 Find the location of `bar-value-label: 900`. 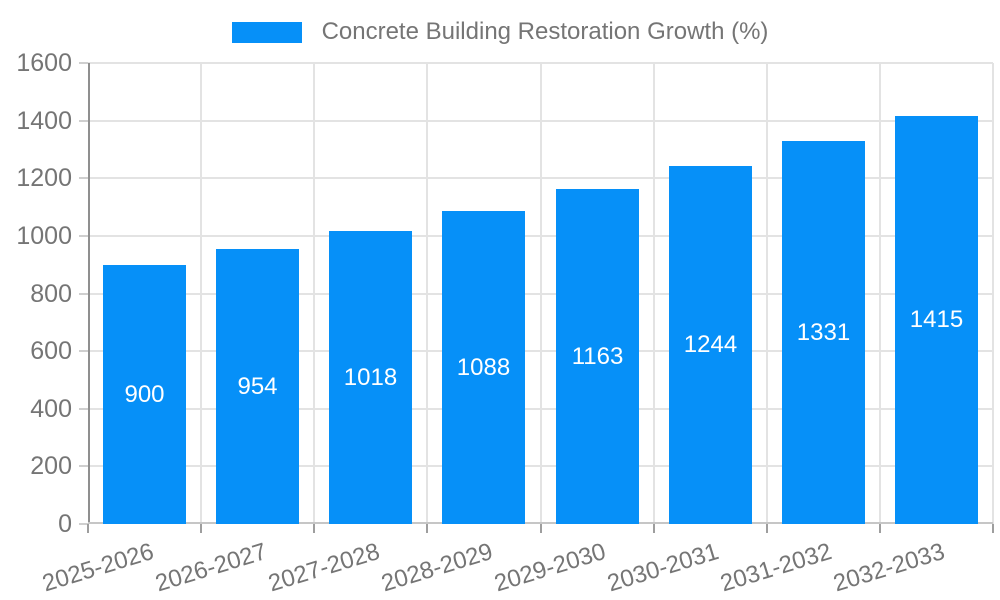

bar-value-label: 900 is located at coordinates (144, 394).